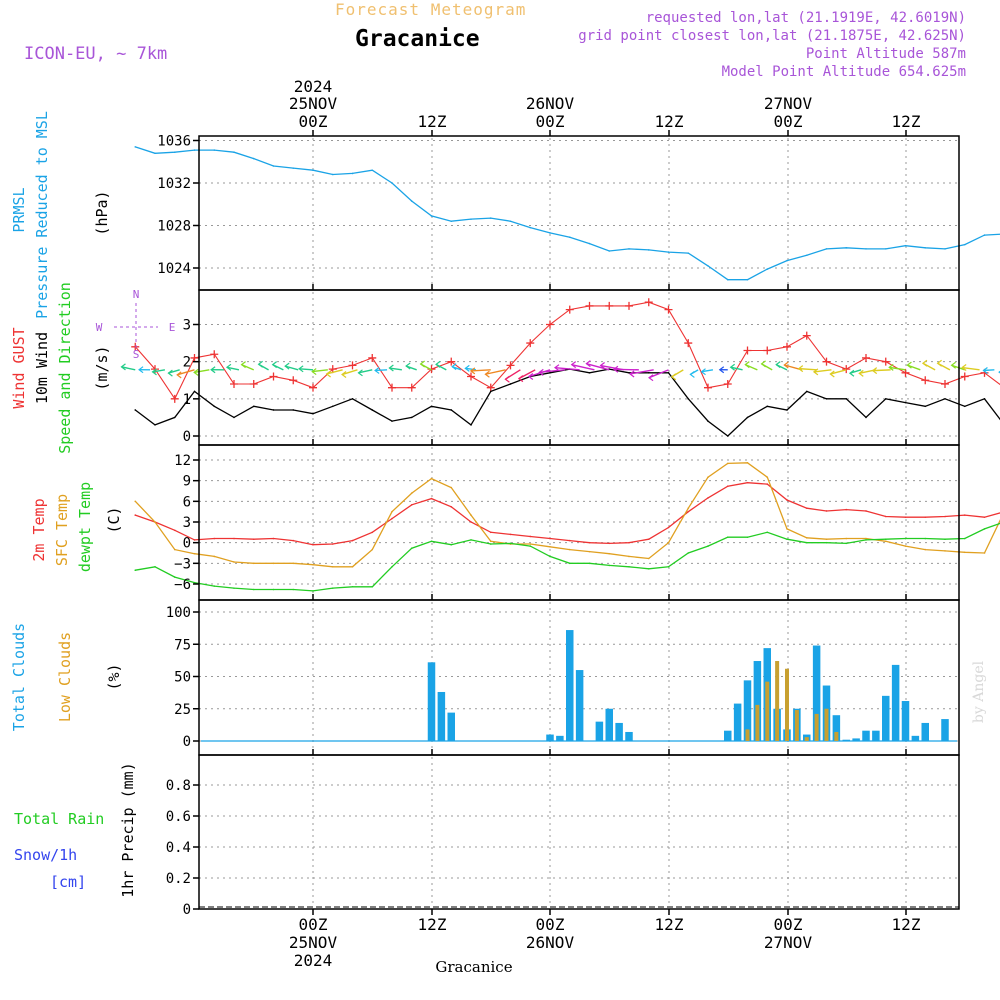  I want to click on y-tick-label: −3, so click(182, 564).